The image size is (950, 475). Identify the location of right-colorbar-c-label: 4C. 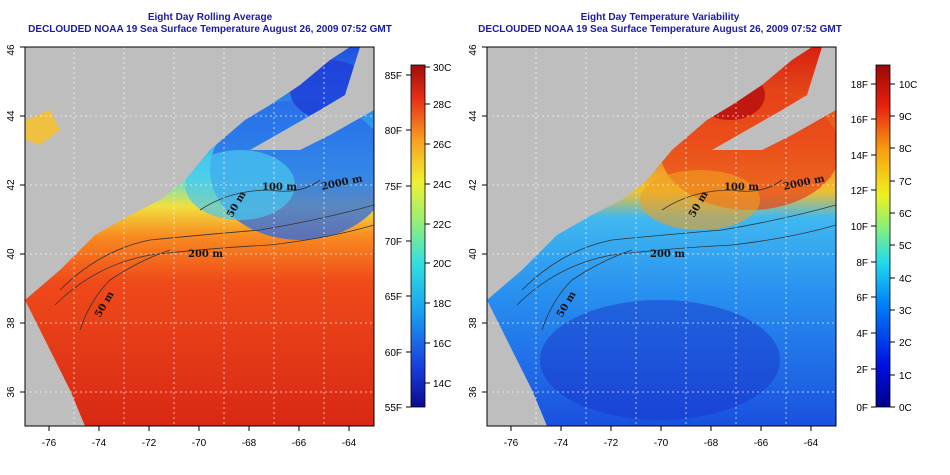
(905, 279).